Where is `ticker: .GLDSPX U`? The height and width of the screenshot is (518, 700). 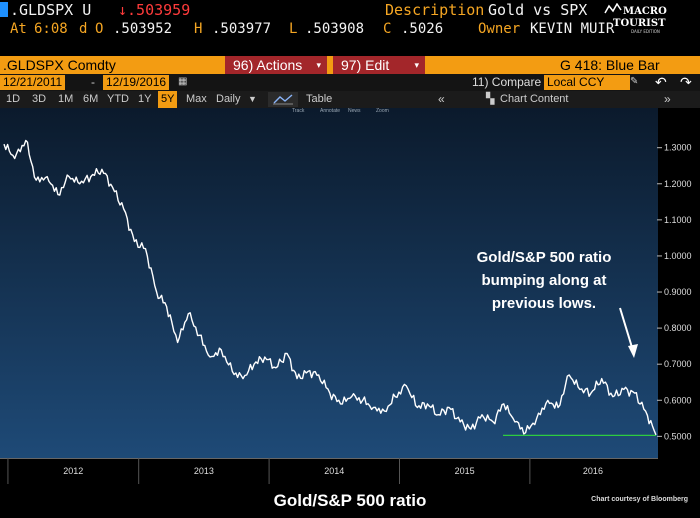
ticker: .GLDSPX U is located at coordinates (51, 10).